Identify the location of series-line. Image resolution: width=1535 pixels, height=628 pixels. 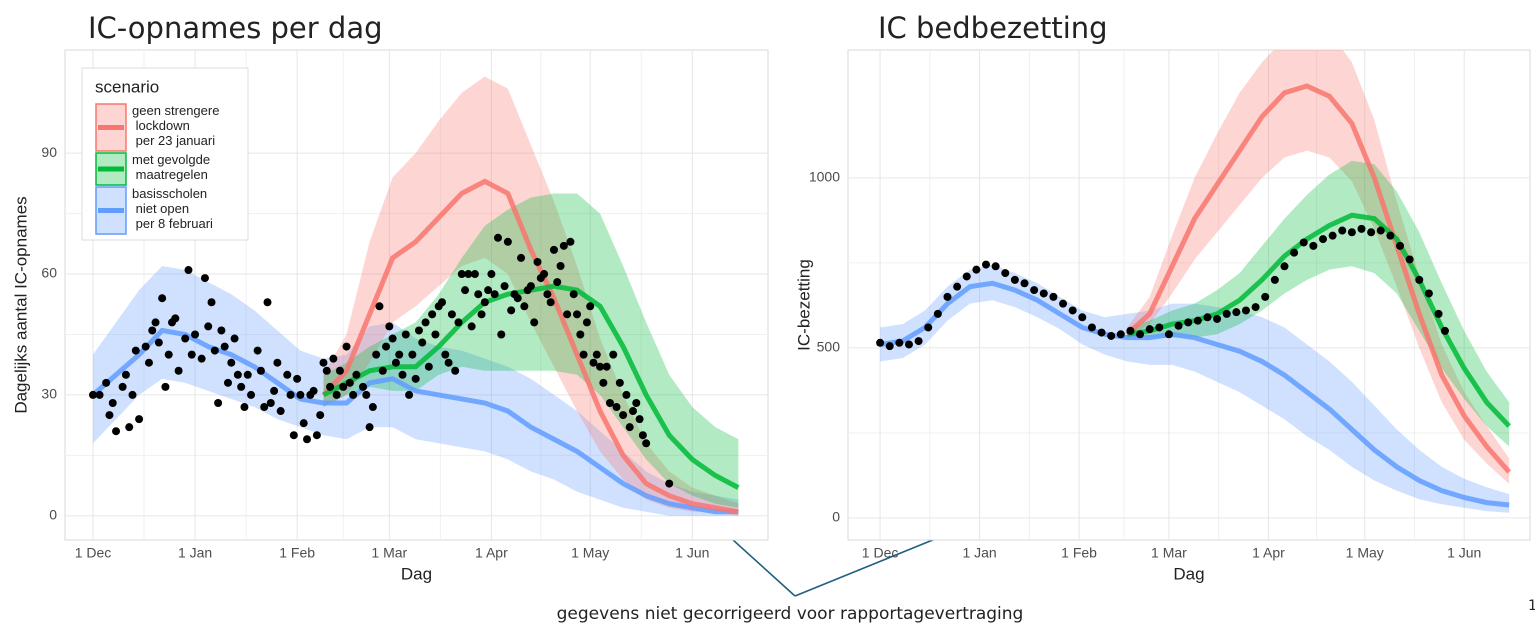
(1194, 394).